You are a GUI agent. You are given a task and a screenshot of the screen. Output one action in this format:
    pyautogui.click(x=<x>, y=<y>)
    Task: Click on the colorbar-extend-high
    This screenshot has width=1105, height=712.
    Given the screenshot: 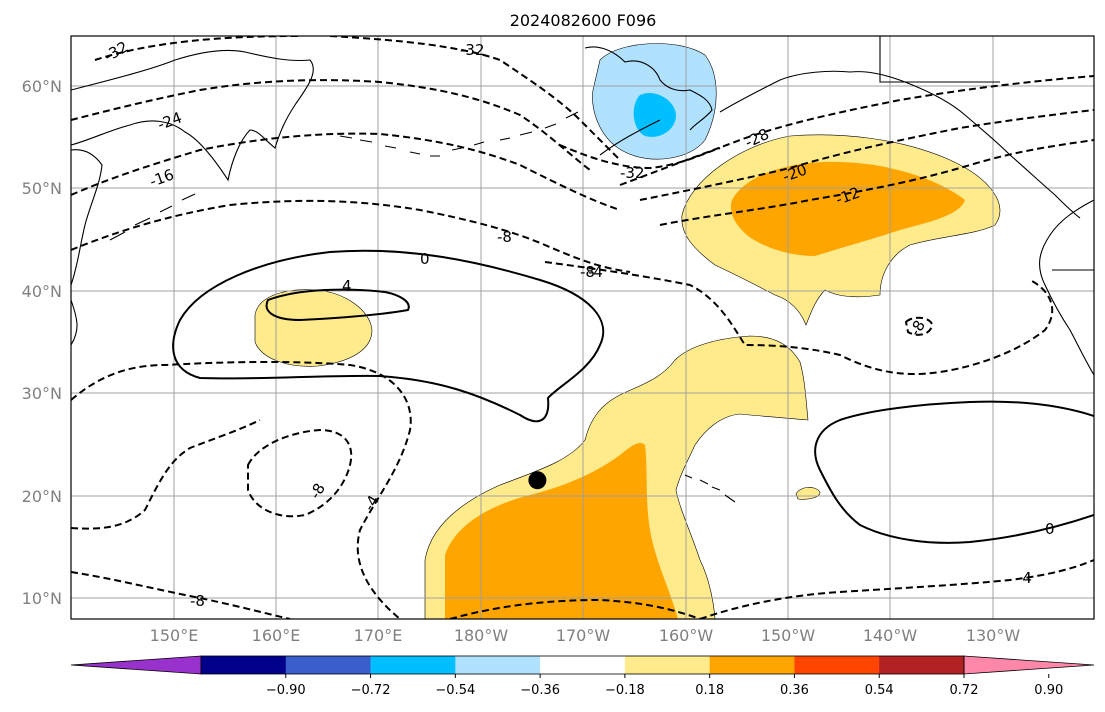 What is the action you would take?
    pyautogui.click(x=1029, y=665)
    